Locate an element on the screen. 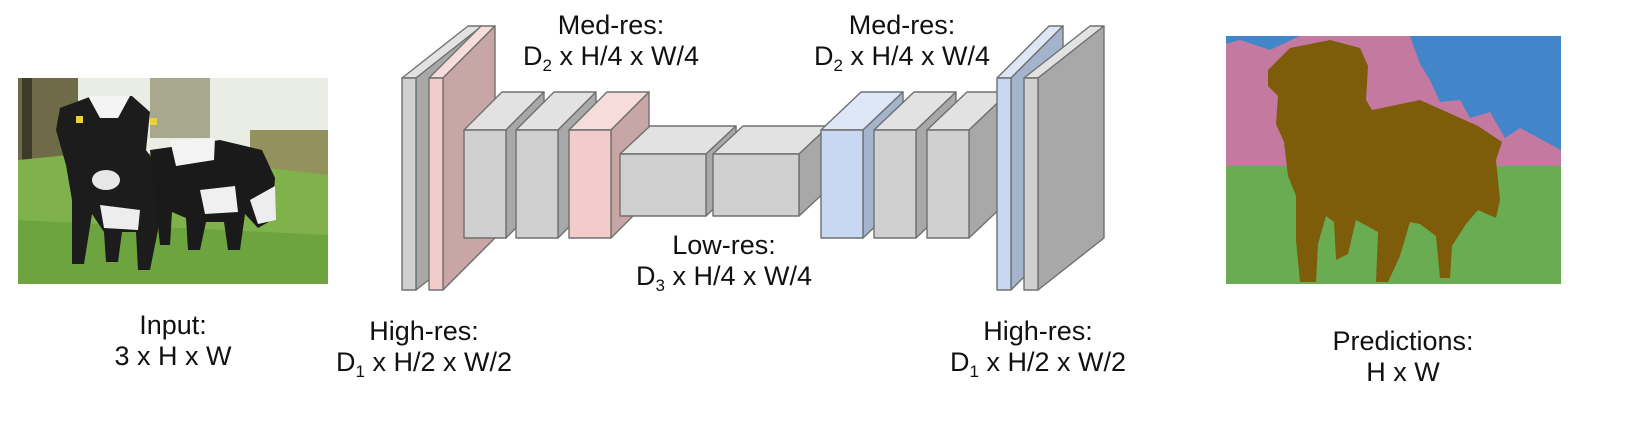  input-cow-photo is located at coordinates (173, 181).